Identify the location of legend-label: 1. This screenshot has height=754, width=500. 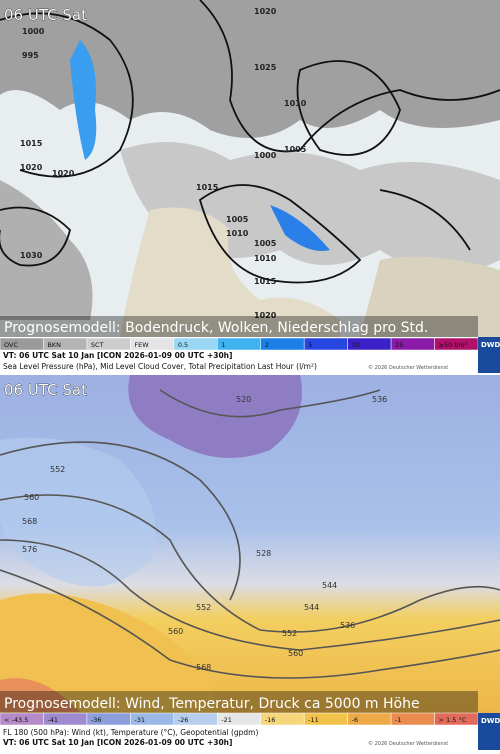
(223, 345).